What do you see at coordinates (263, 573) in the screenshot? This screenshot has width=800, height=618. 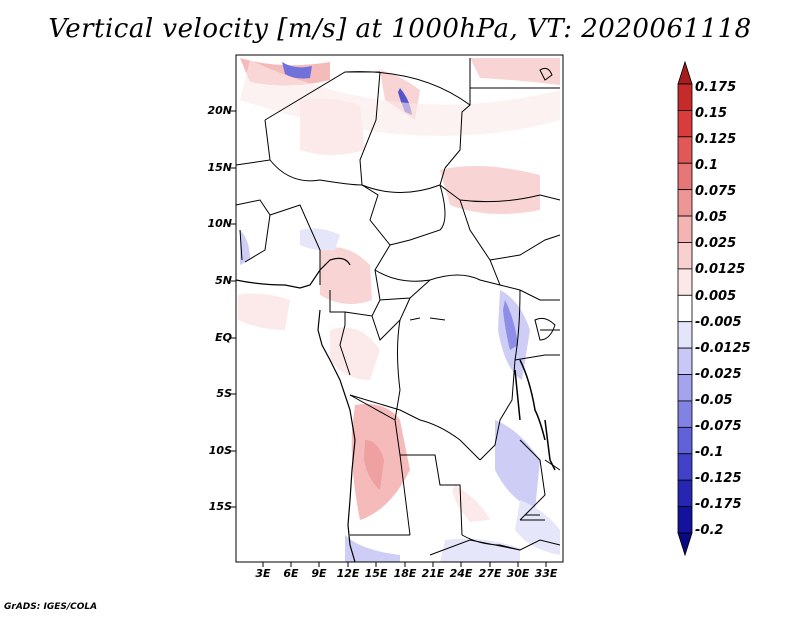 I see `lon-label-3e: 3E` at bounding box center [263, 573].